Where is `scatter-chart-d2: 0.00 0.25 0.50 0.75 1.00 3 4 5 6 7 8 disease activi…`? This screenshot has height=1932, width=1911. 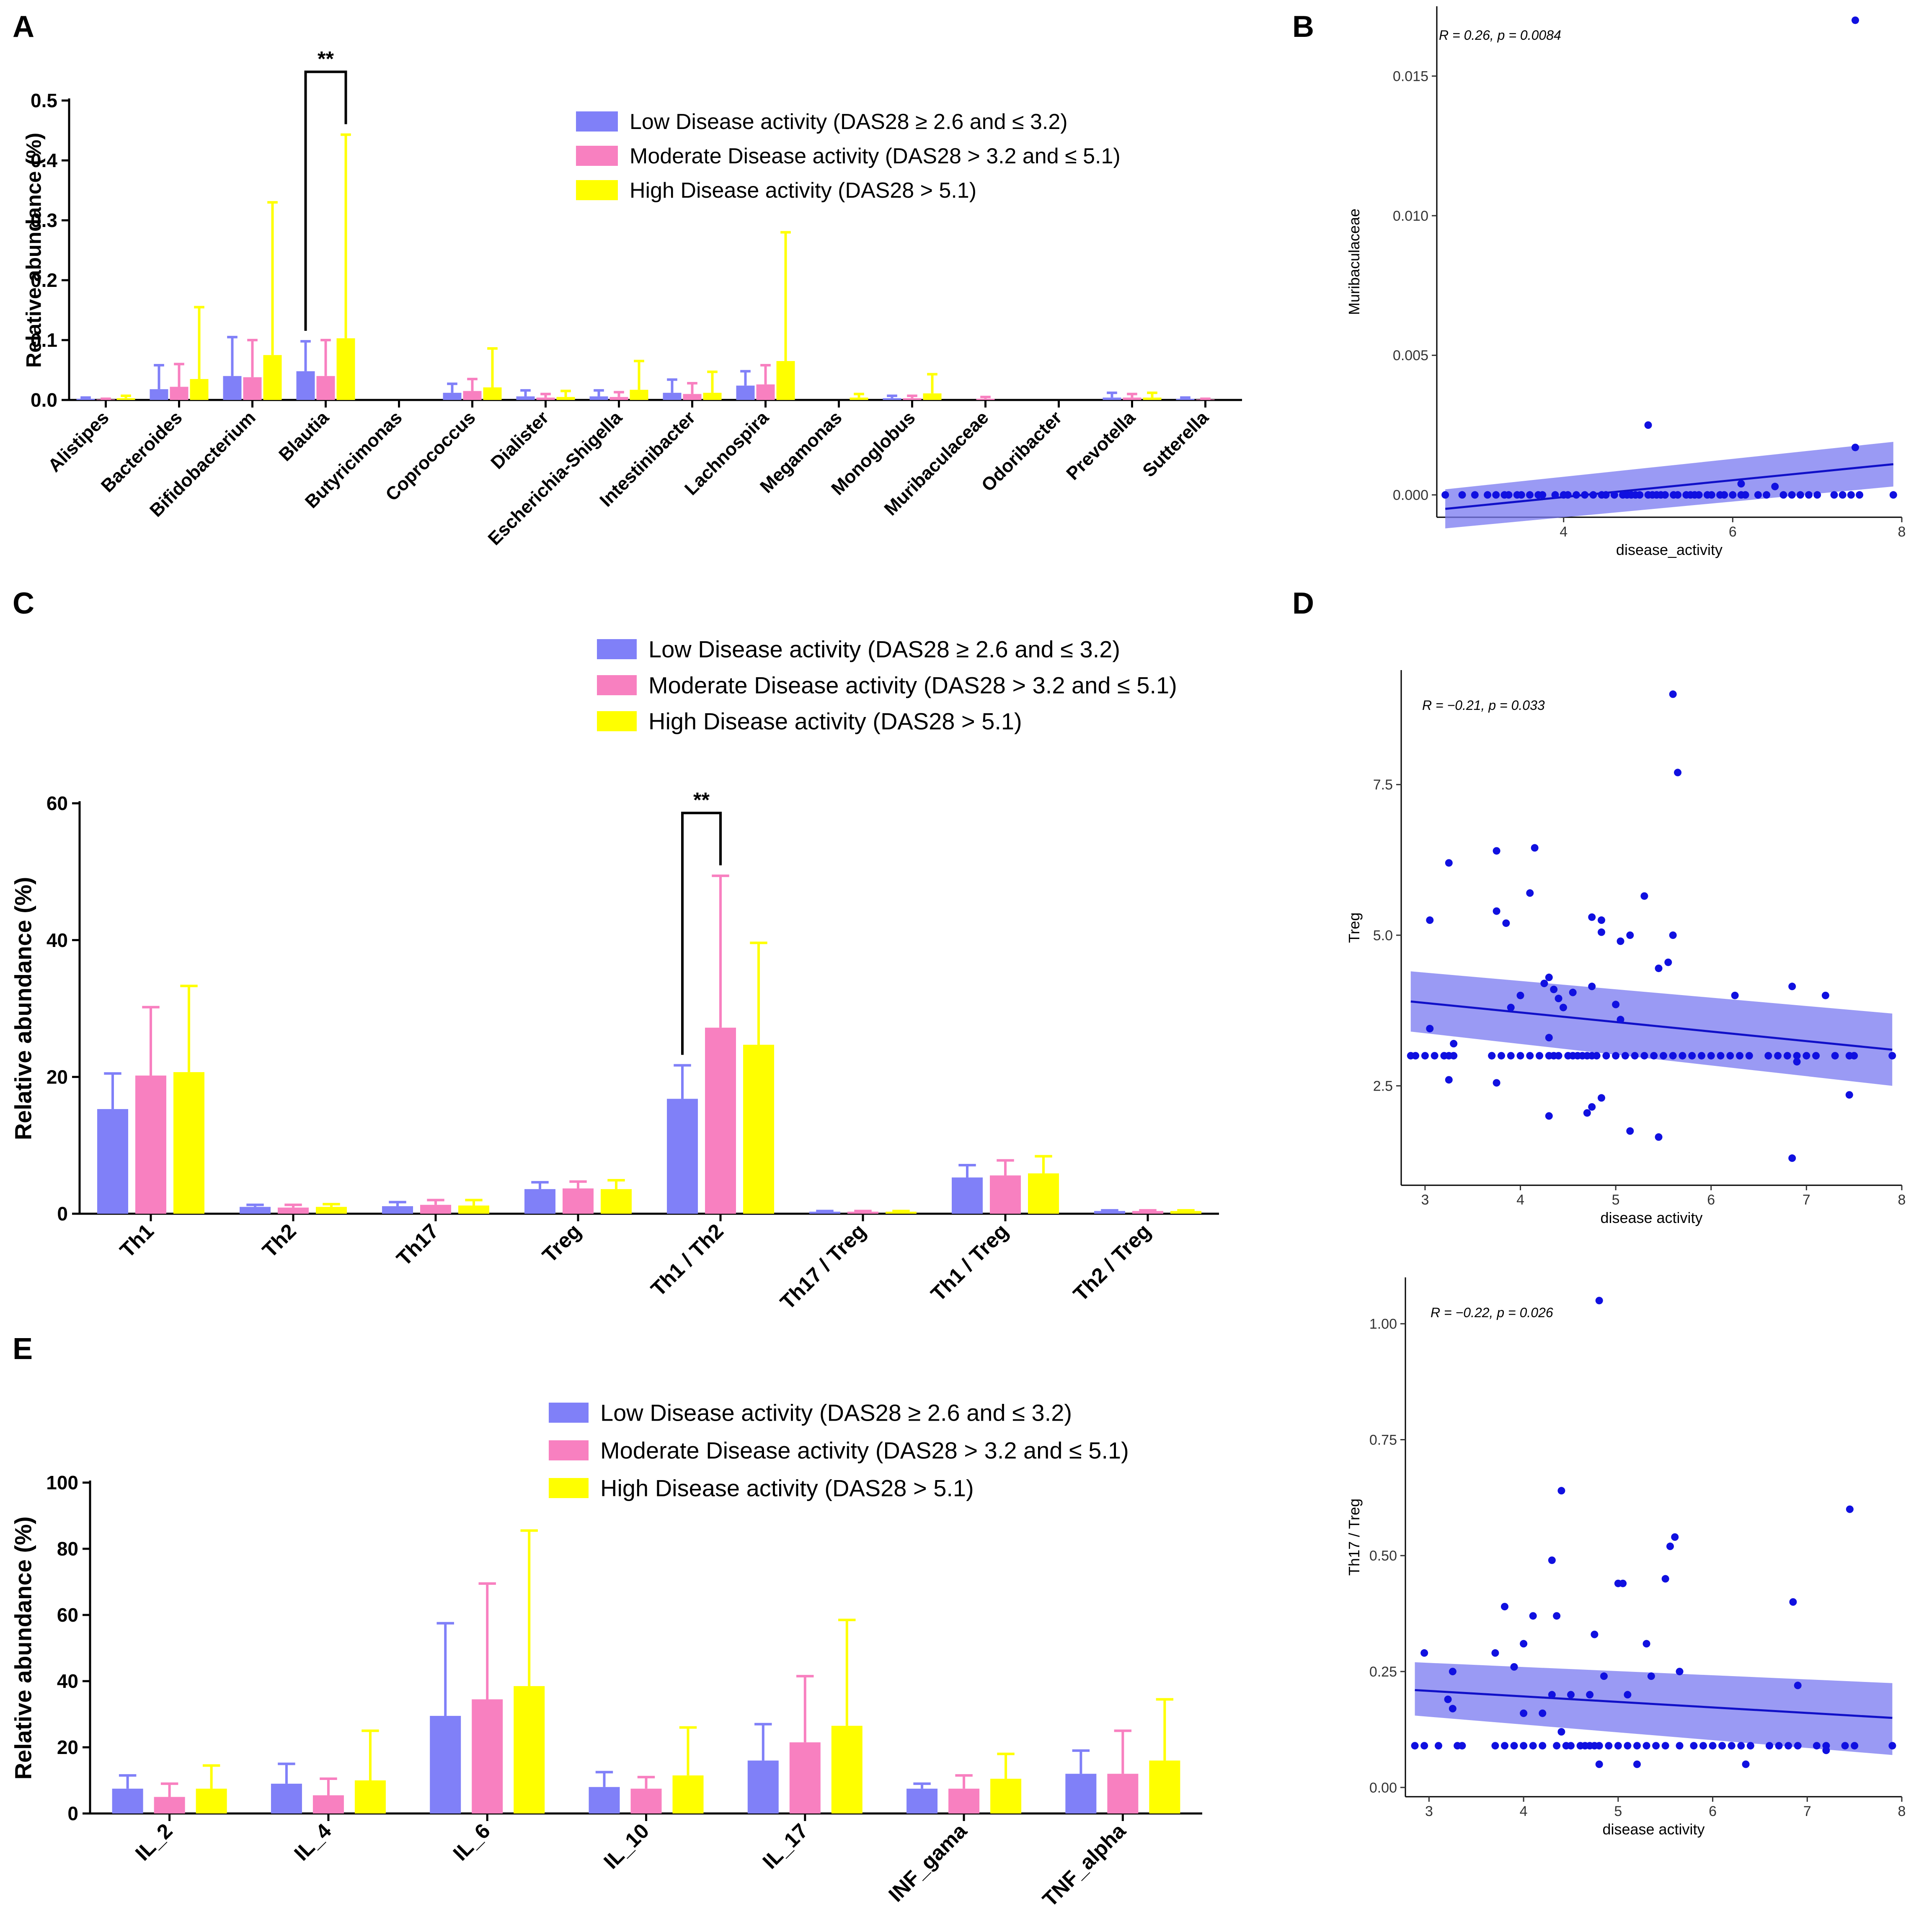
scatter-chart-d2: 0.00 0.25 0.50 0.75 1.00 3 4 5 6 7 8 disease activi… is located at coordinates (1625, 1557).